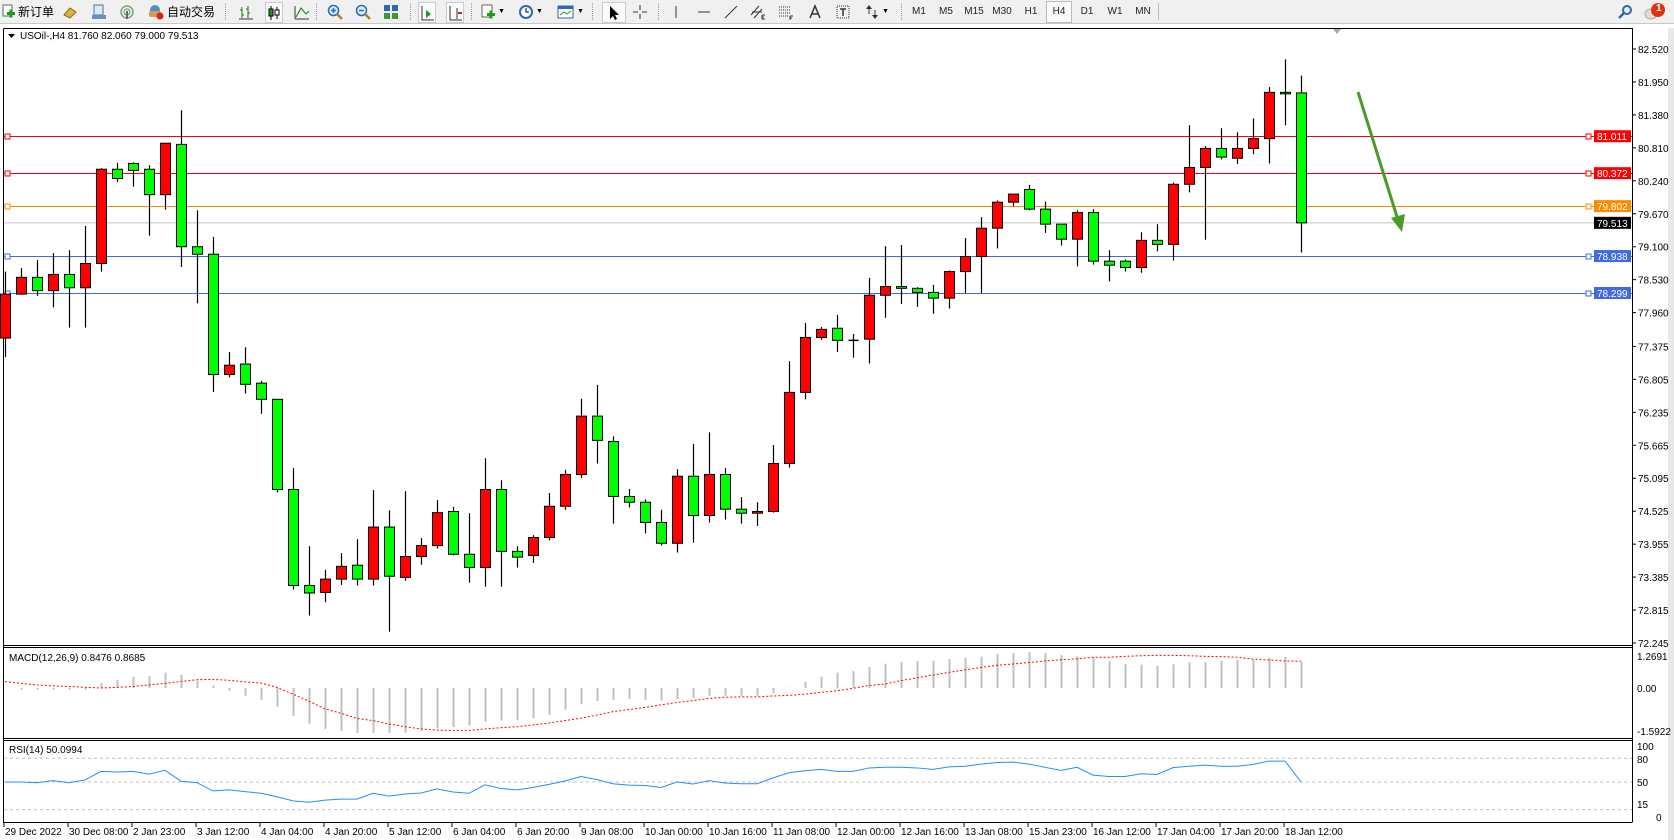  What do you see at coordinates (1625, 11) in the screenshot?
I see `search-button` at bounding box center [1625, 11].